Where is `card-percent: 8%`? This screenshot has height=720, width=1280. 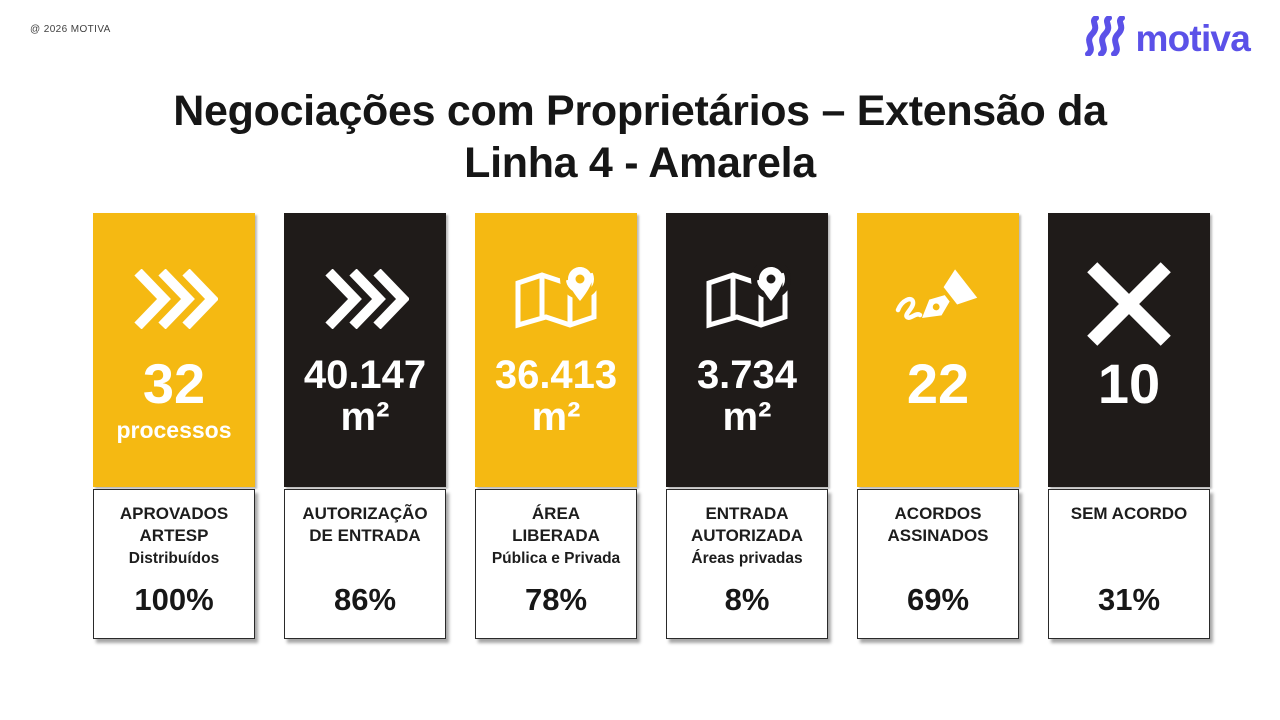 card-percent: 8% is located at coordinates (747, 599).